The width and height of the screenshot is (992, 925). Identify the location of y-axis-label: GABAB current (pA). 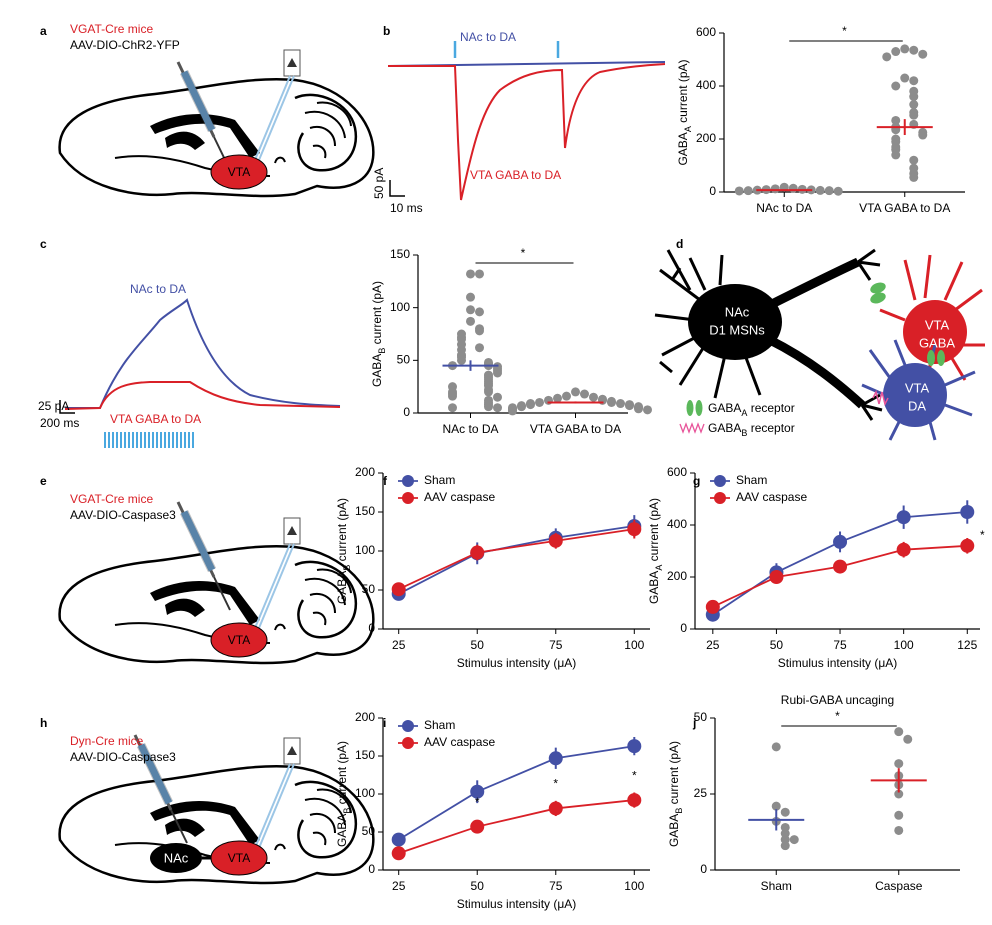
(343, 794).